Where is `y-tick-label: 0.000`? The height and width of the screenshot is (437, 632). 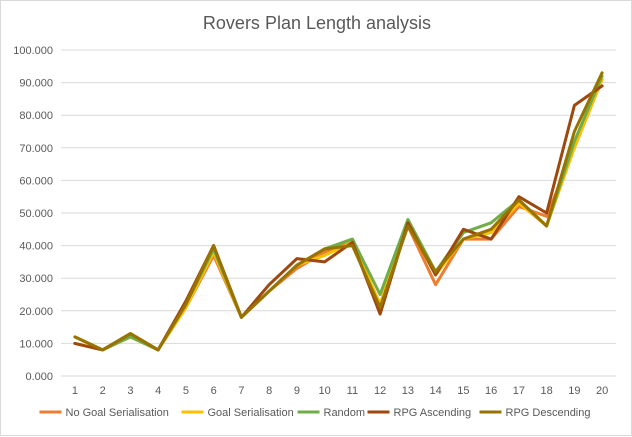 y-tick-label: 0.000 is located at coordinates (39, 377).